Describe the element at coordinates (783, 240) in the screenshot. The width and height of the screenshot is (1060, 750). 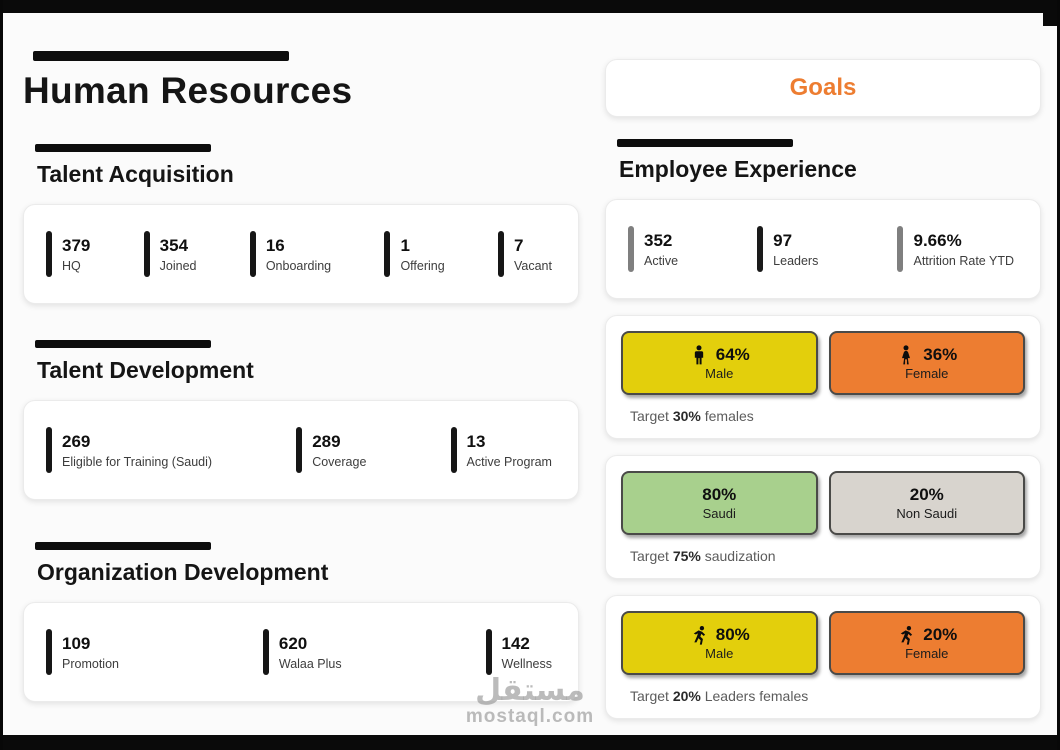
I see `kpi-value: 97` at that location.